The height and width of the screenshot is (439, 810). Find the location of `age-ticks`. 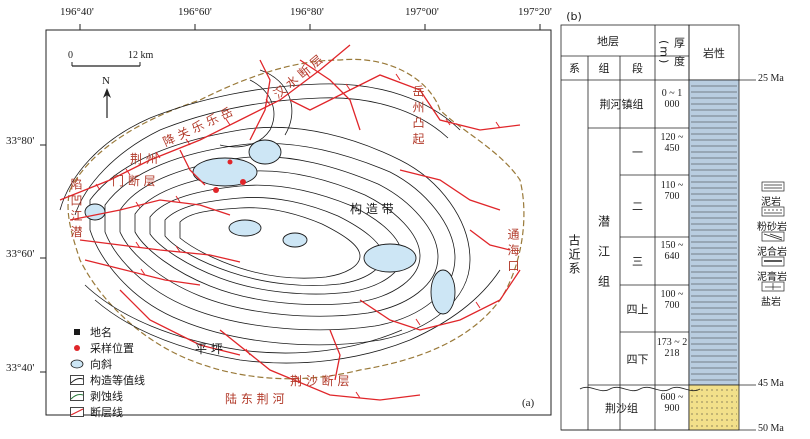

age-ticks is located at coordinates (747, 255).